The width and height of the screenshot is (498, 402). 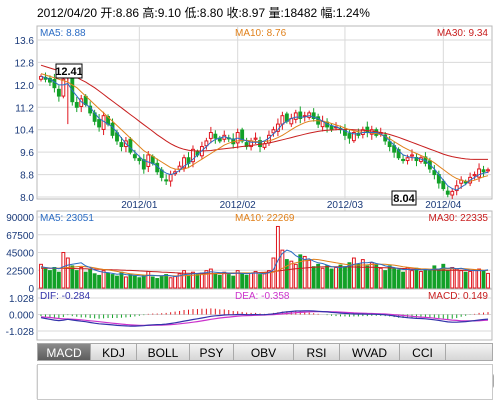 What do you see at coordinates (114, 352) in the screenshot?
I see `tab-kdj: KDJ` at bounding box center [114, 352].